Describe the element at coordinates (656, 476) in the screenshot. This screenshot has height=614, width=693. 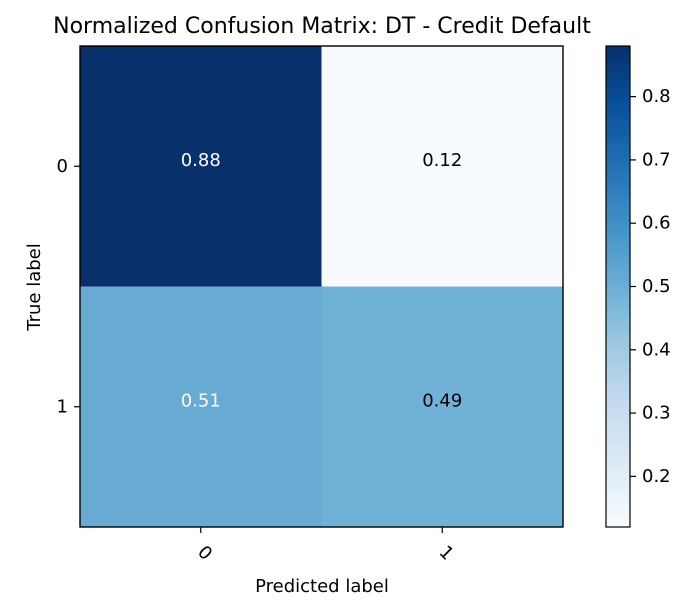
I see `colorbar-tick-label-0: 0.2` at that location.